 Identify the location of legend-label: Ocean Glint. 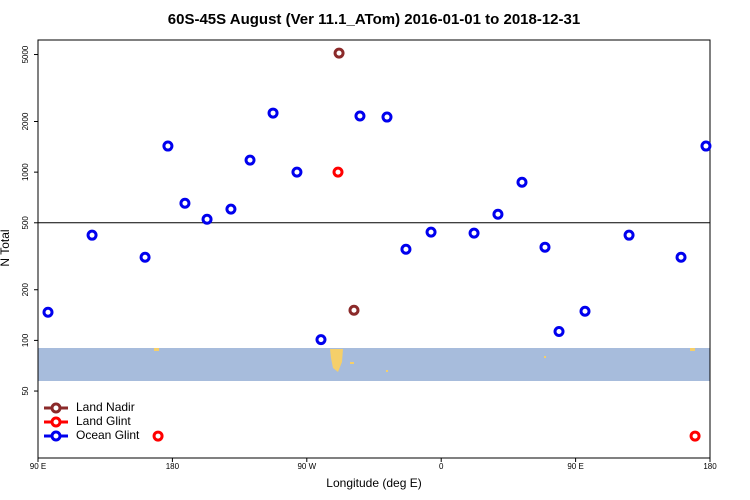
(108, 435).